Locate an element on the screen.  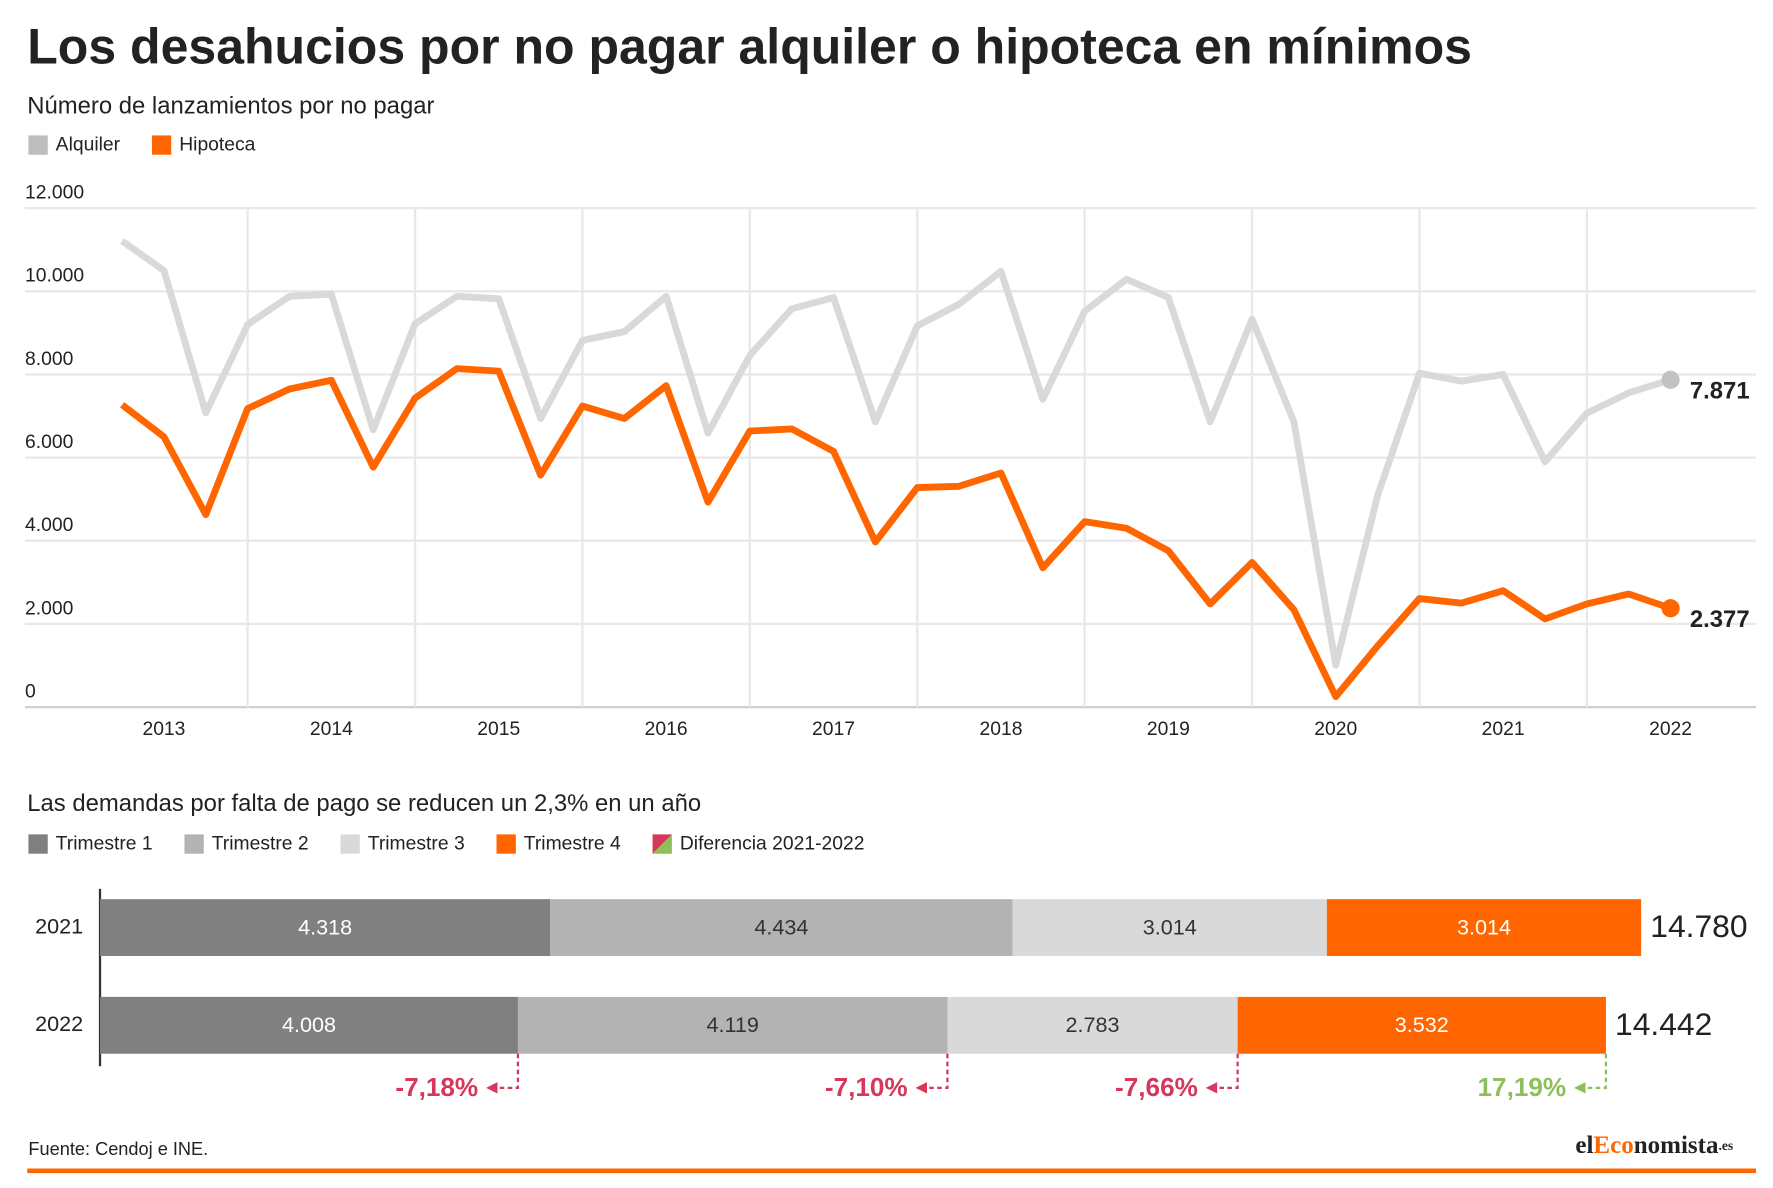
data-label: 4.119 is located at coordinates (732, 1024).